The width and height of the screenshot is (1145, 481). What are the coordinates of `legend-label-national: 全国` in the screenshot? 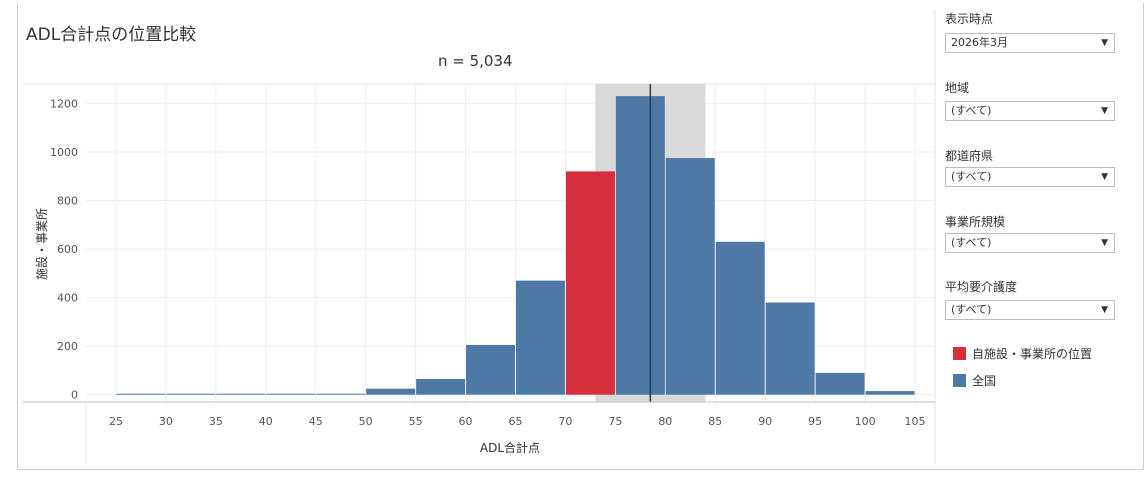 It's located at (984, 381).